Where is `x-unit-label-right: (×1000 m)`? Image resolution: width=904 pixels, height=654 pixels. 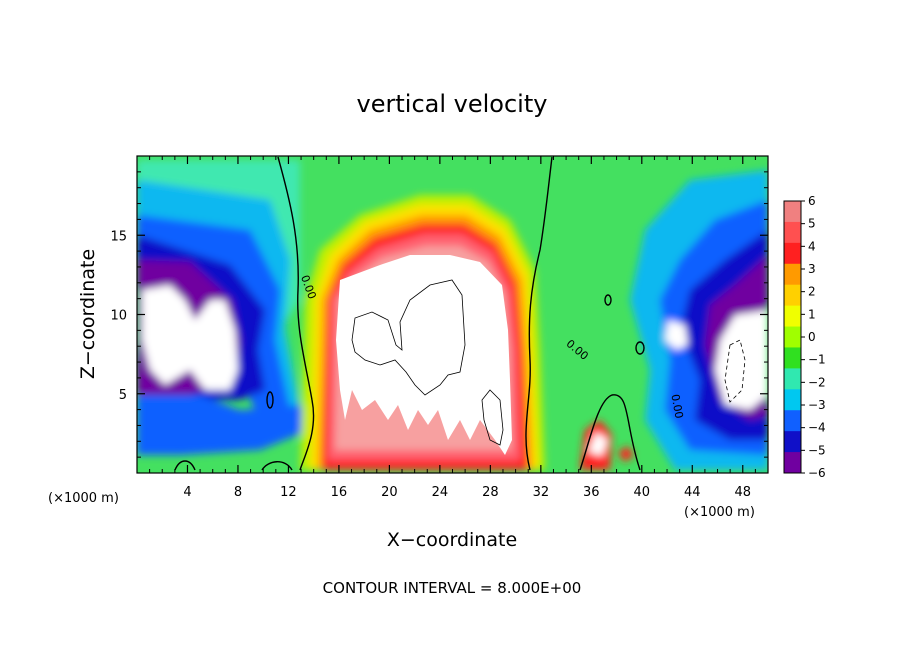
x-unit-label-right: (×1000 m) is located at coordinates (719, 512).